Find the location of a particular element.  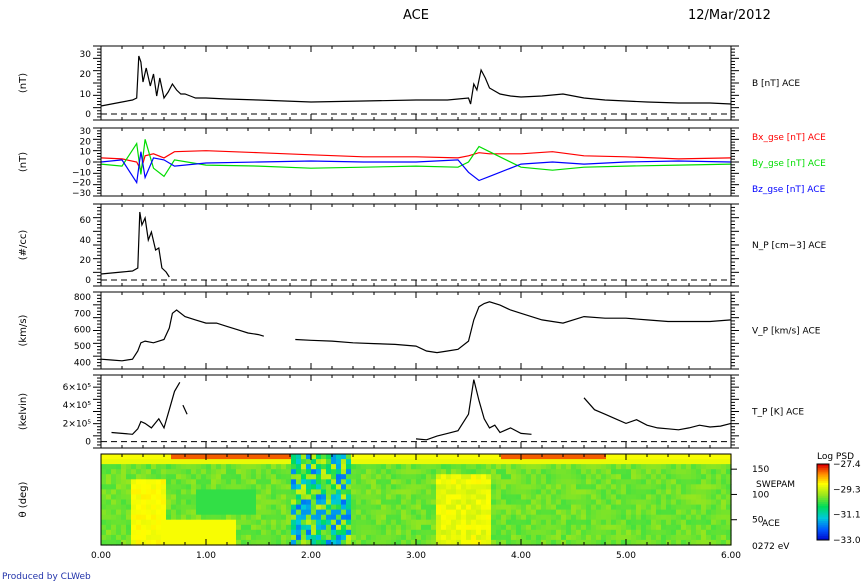

y-tick-label: 500 is located at coordinates (82, 347).